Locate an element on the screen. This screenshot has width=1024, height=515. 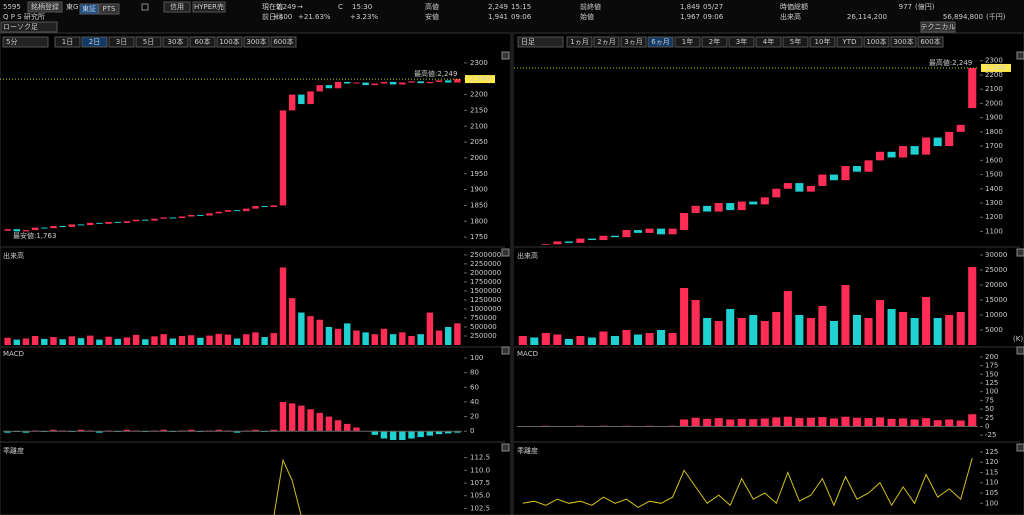
technical-button: テクニカル is located at coordinates (938, 27).